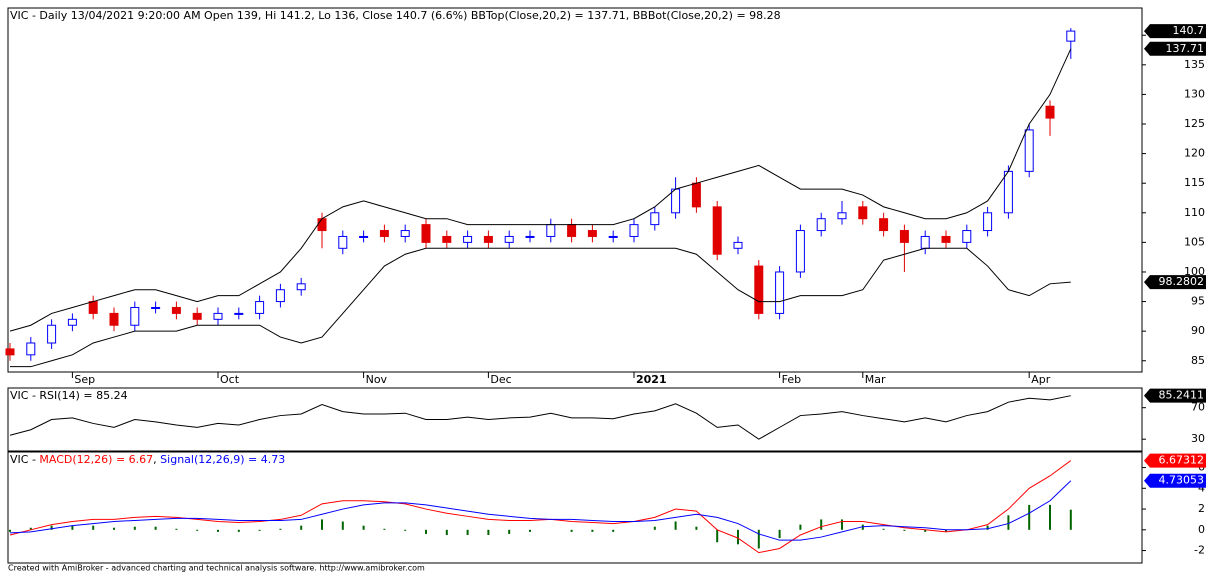 This screenshot has width=1219, height=578. What do you see at coordinates (1182, 395) in the screenshot?
I see `value-label: 85.2411` at bounding box center [1182, 395].